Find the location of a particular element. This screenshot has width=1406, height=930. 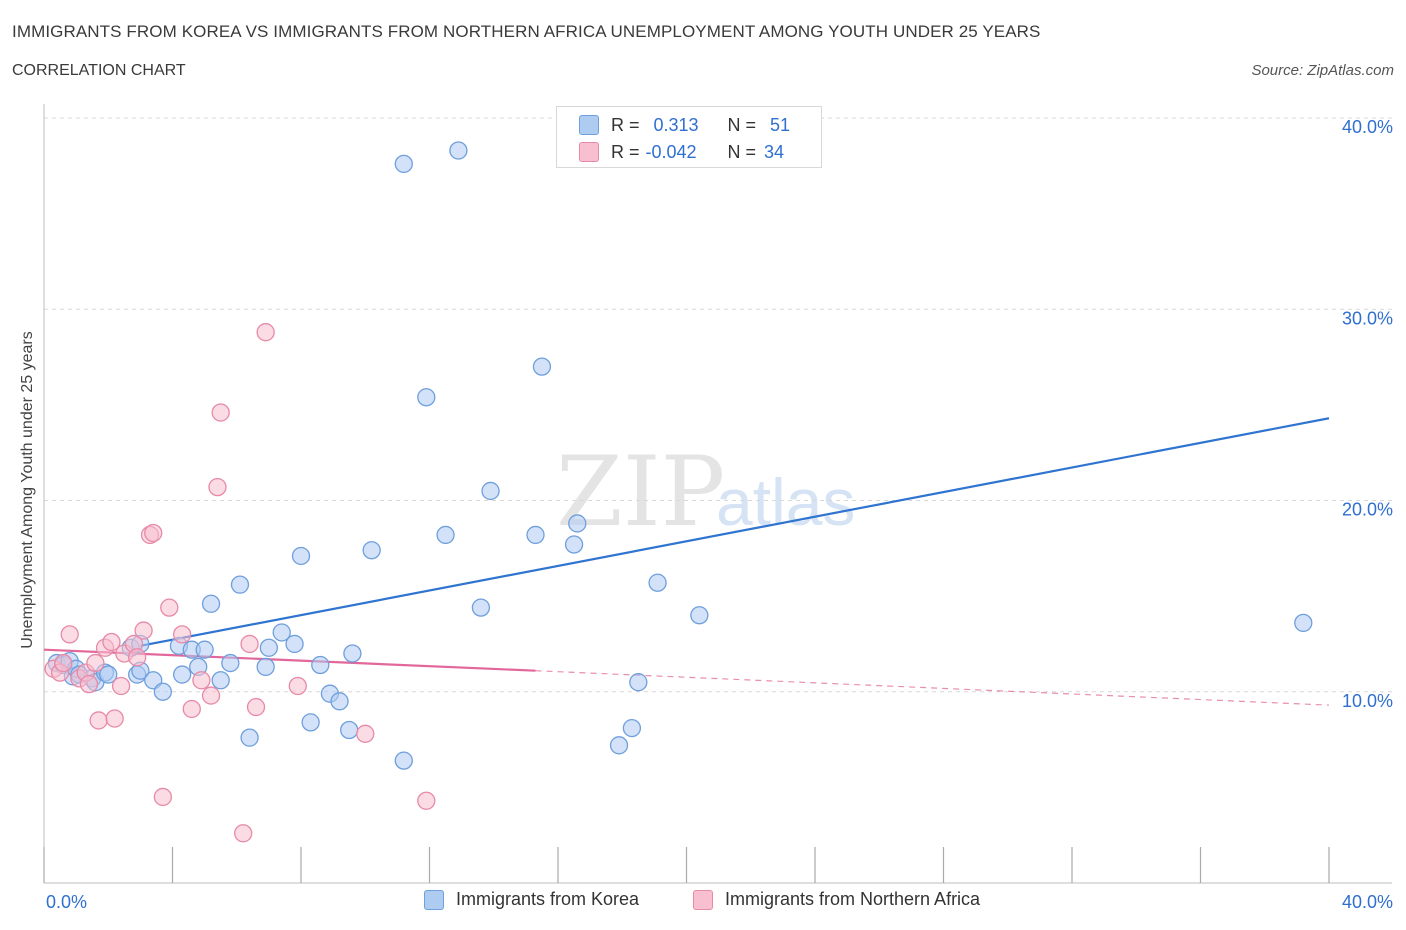

nafrica-n-value: 34 is located at coordinates (774, 151).